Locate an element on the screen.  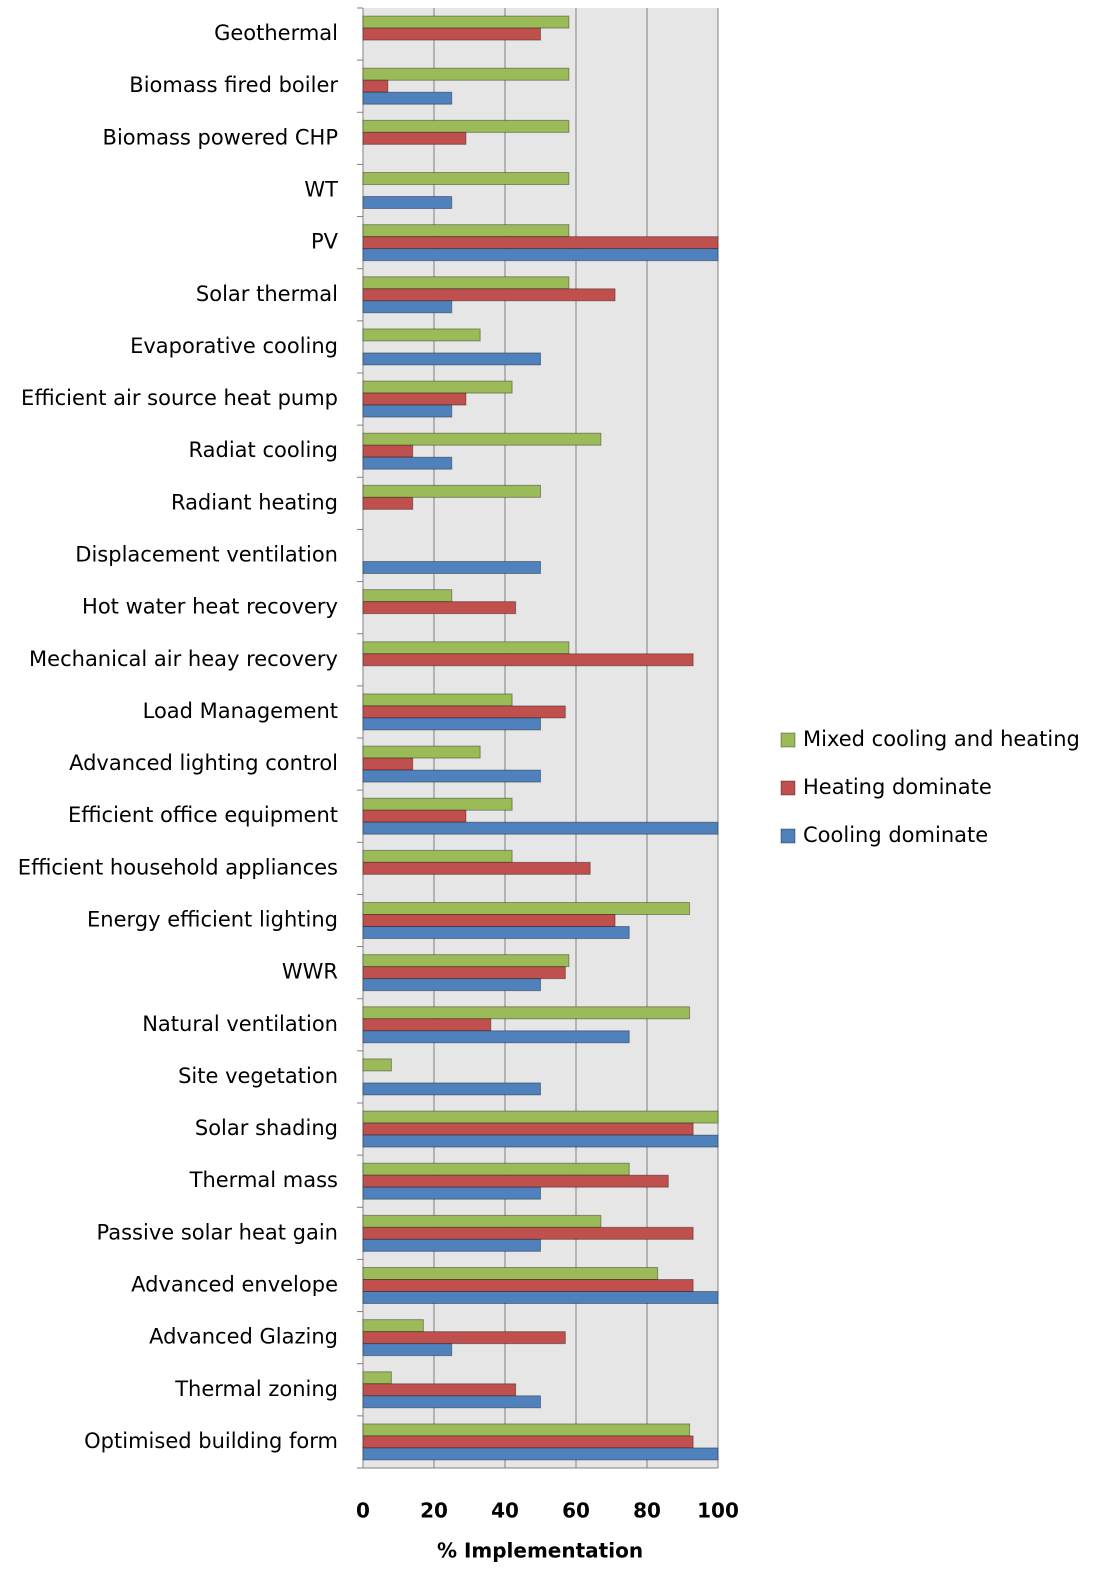
y-tick-label: Biomass fired boiler is located at coordinates (233, 85).